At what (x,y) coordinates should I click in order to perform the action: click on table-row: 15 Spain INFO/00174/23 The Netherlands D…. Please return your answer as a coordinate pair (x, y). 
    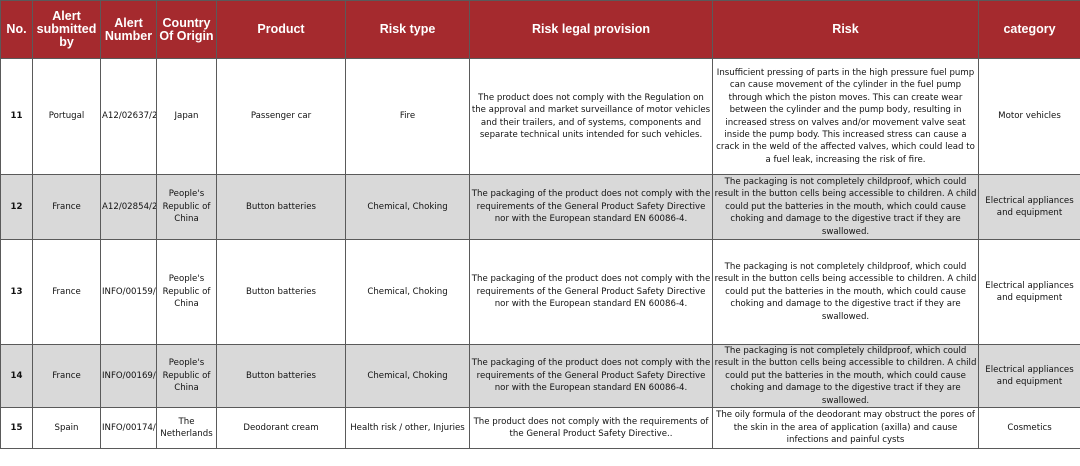
    Looking at the image, I should click on (540, 428).